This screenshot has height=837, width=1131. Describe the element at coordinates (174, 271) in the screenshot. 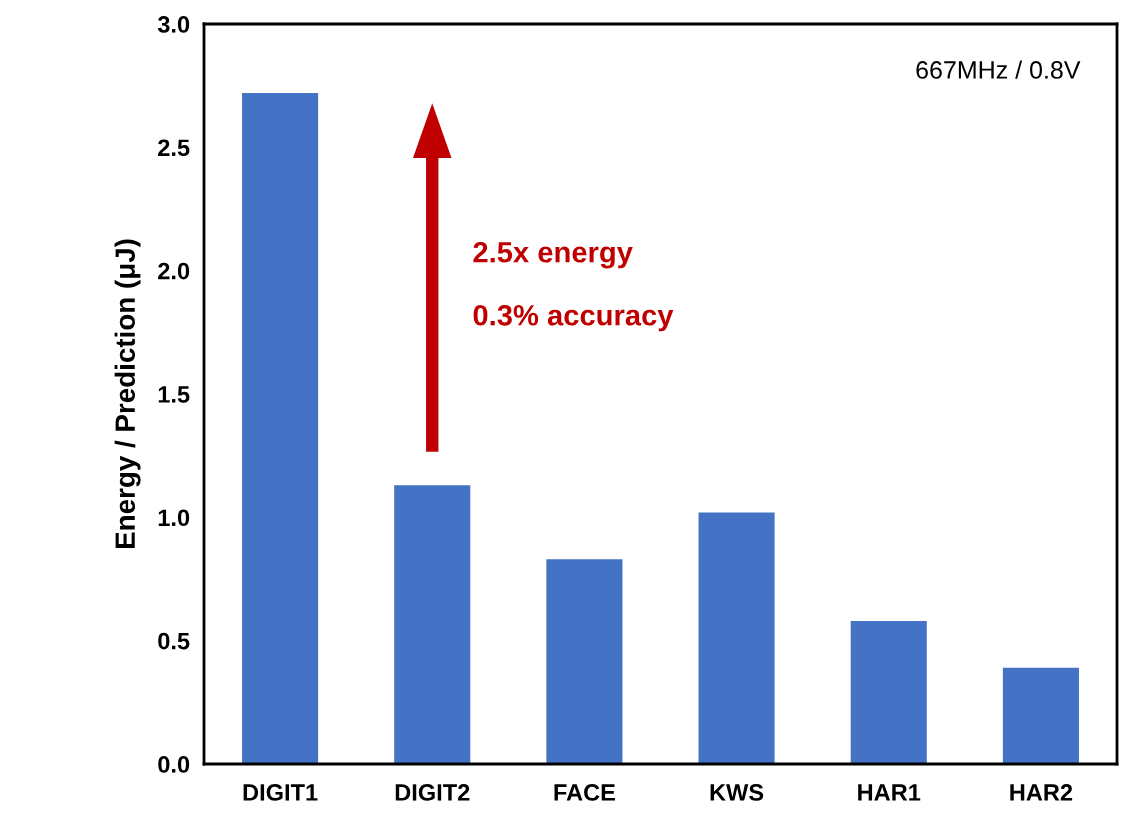

I see `y-tick-label: 2.0` at that location.